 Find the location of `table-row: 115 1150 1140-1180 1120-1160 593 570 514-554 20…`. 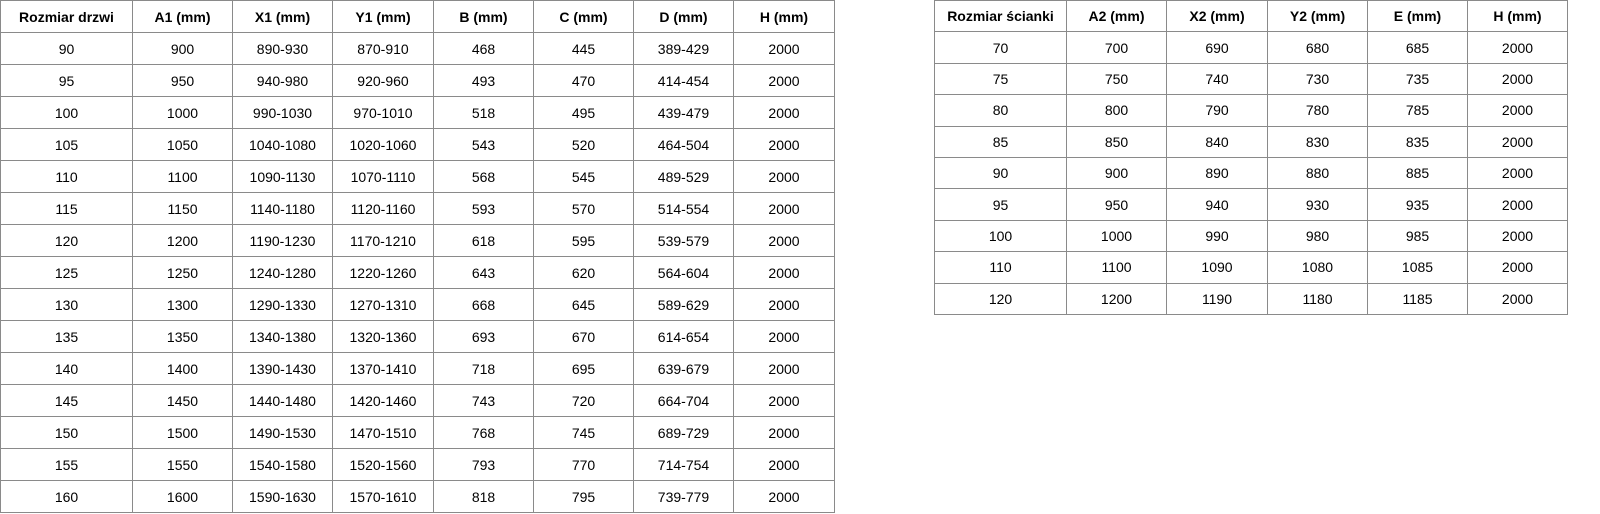

table-row: 115 1150 1140-1180 1120-1160 593 570 514-554 20… is located at coordinates (417, 208).